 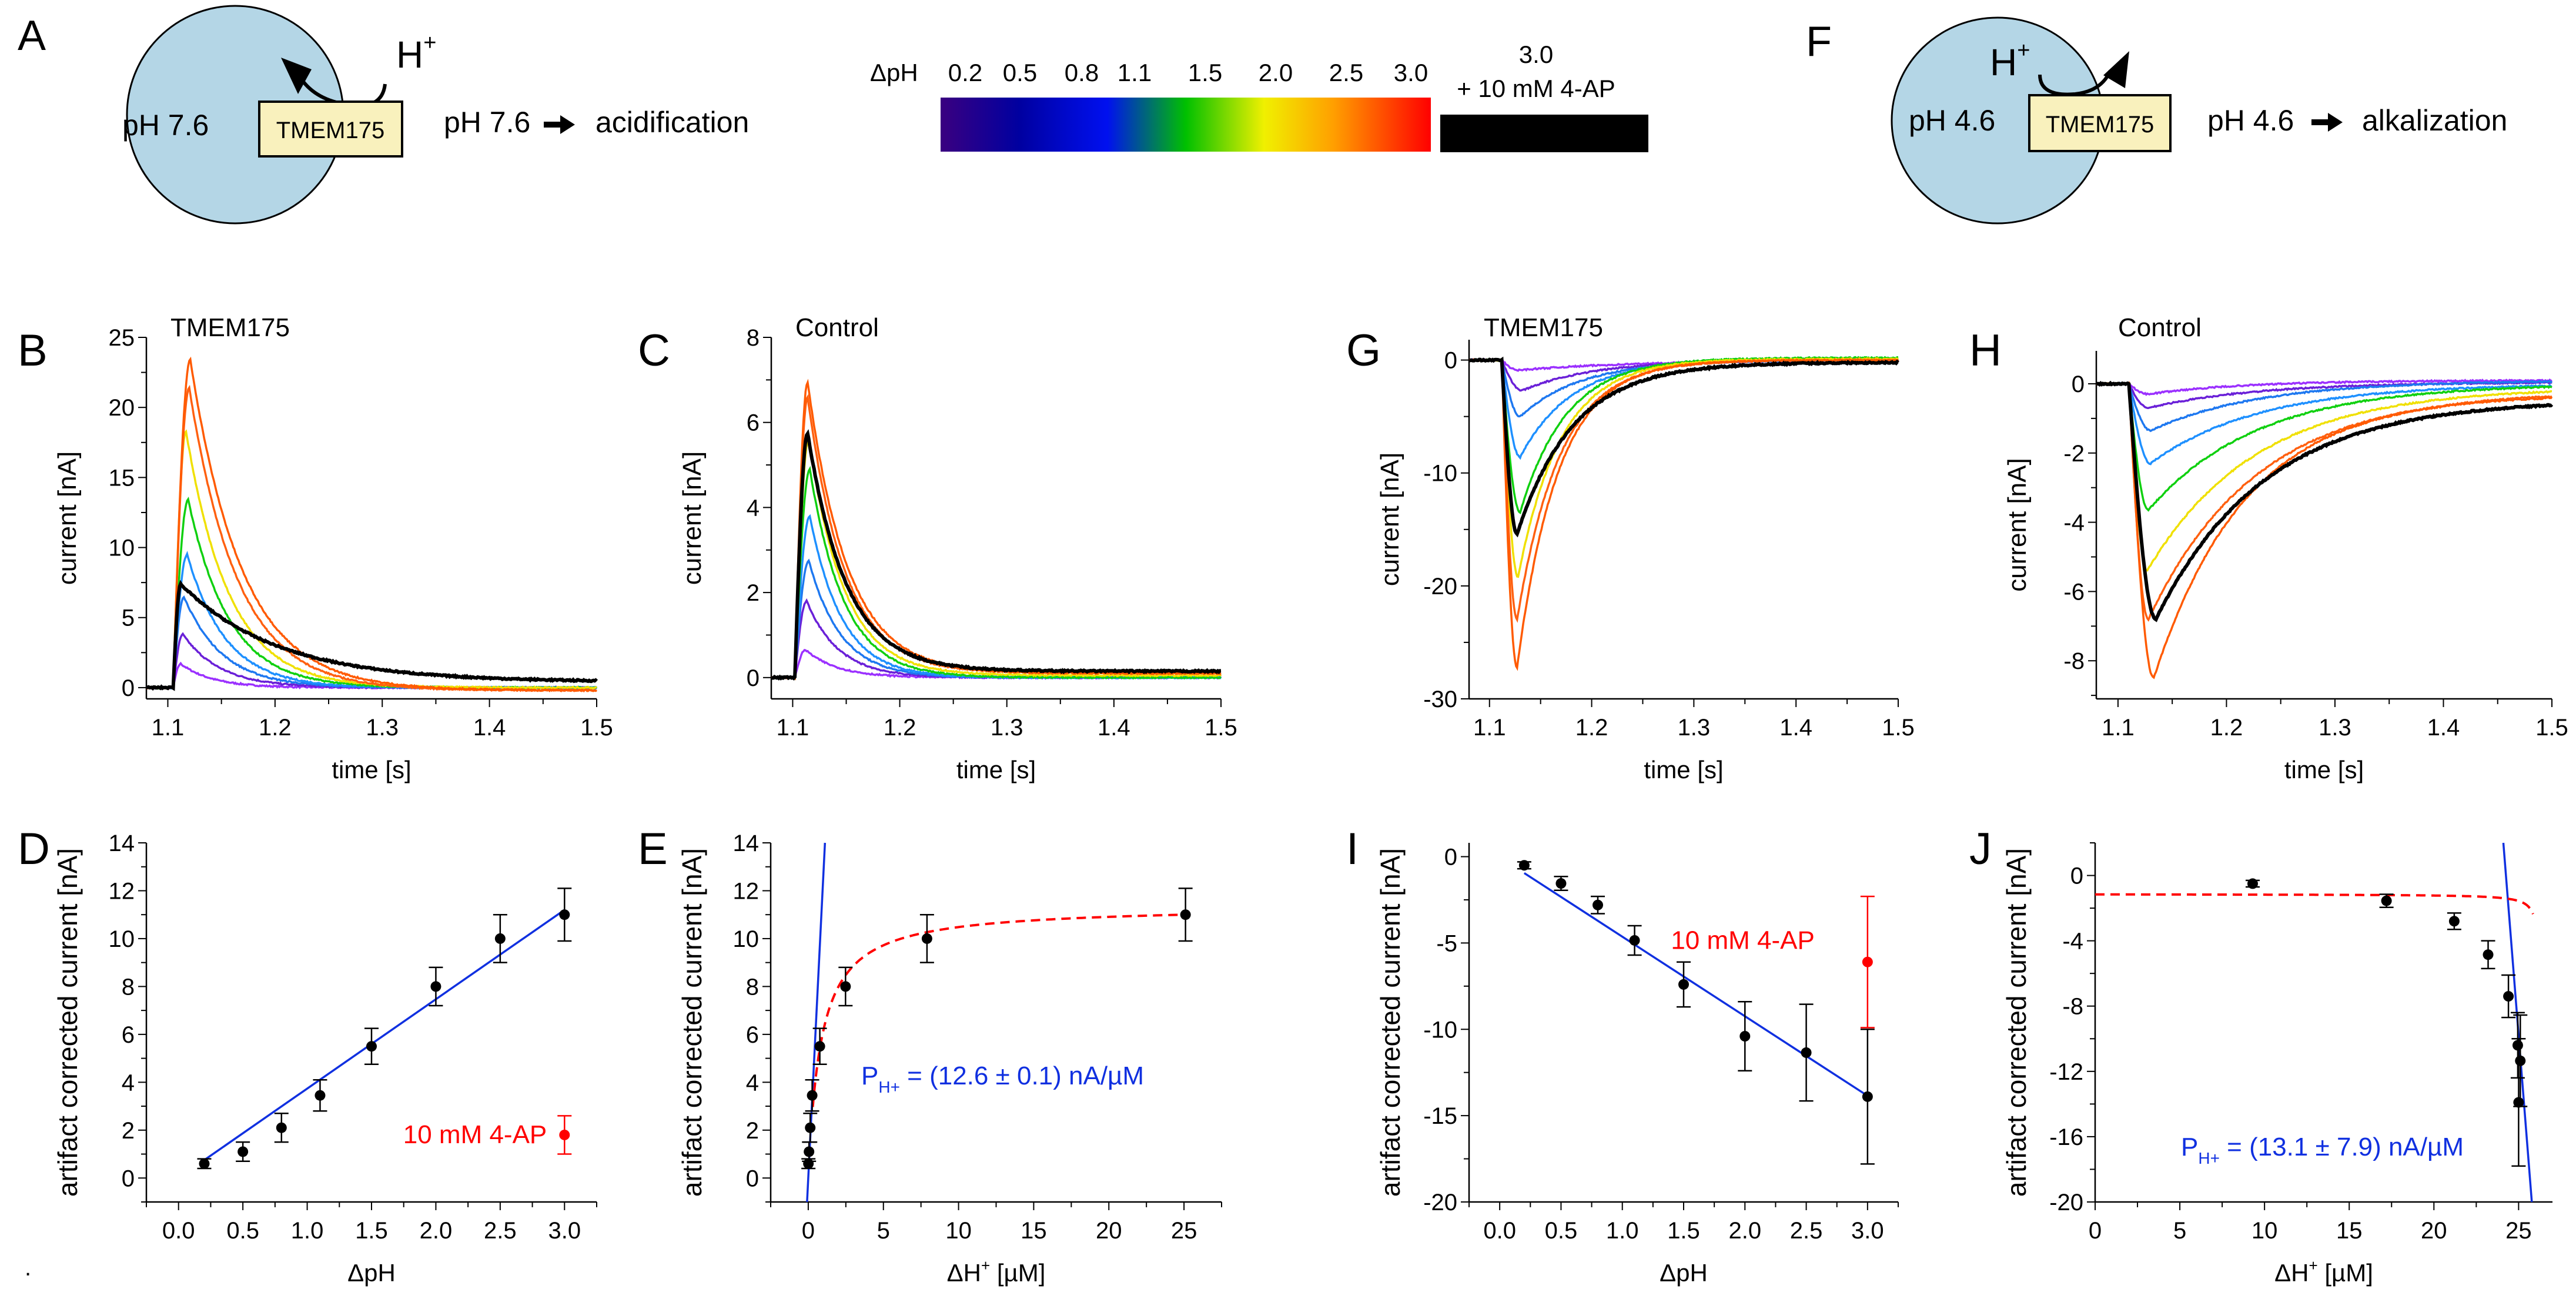 What do you see at coordinates (2250, 120) in the screenshot?
I see `result-left-f: pH 4.6` at bounding box center [2250, 120].